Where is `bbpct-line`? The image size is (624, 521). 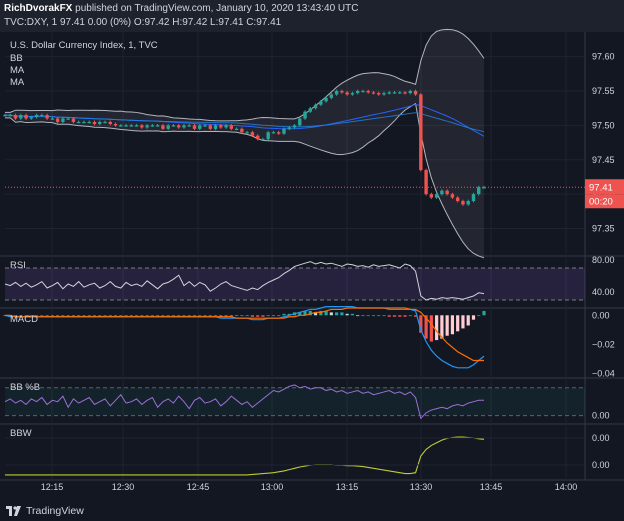 bbpct-line is located at coordinates (244, 402).